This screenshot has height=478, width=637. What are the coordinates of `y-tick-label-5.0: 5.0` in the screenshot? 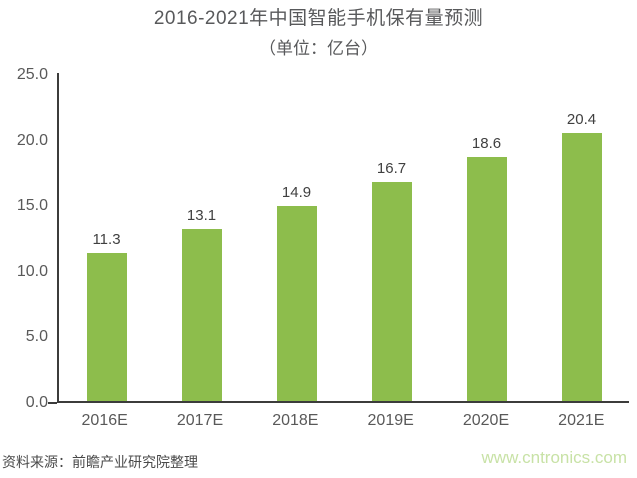 It's located at (36, 337).